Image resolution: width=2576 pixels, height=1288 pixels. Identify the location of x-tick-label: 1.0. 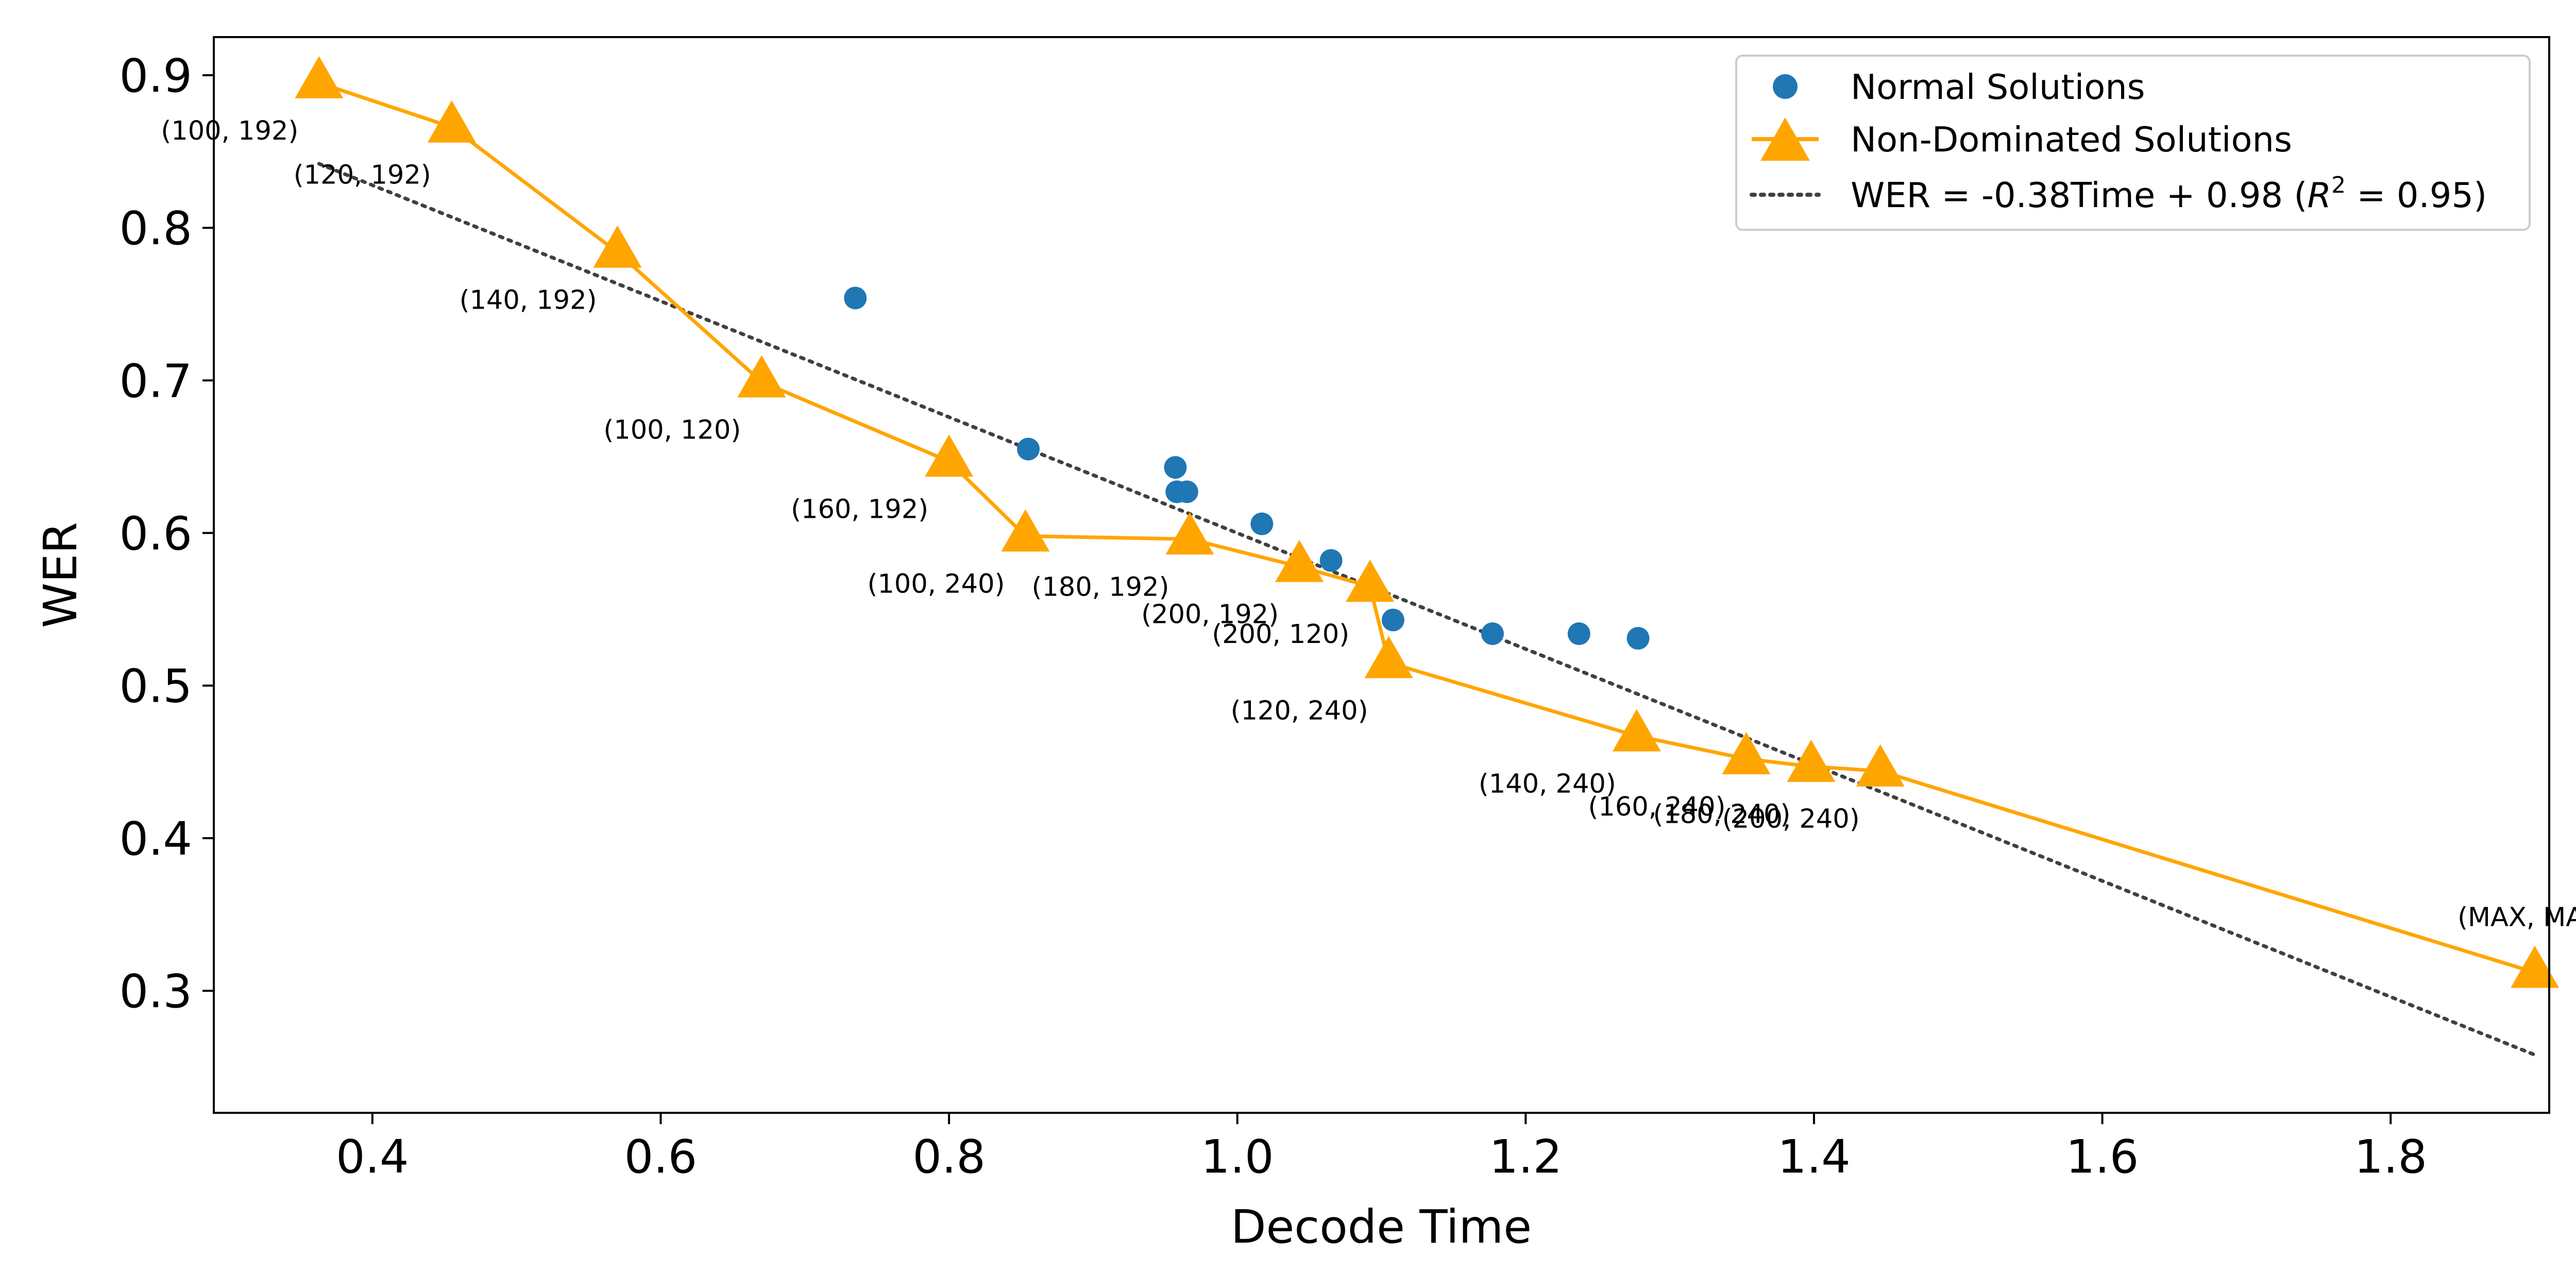
(1237, 1157).